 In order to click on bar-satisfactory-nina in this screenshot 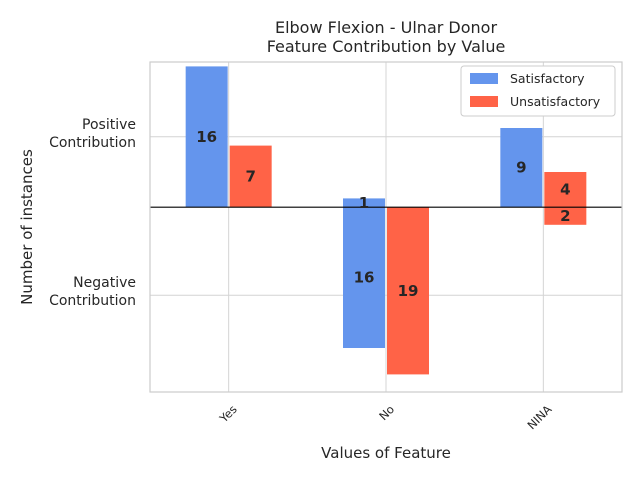, I will do `click(521, 168)`.